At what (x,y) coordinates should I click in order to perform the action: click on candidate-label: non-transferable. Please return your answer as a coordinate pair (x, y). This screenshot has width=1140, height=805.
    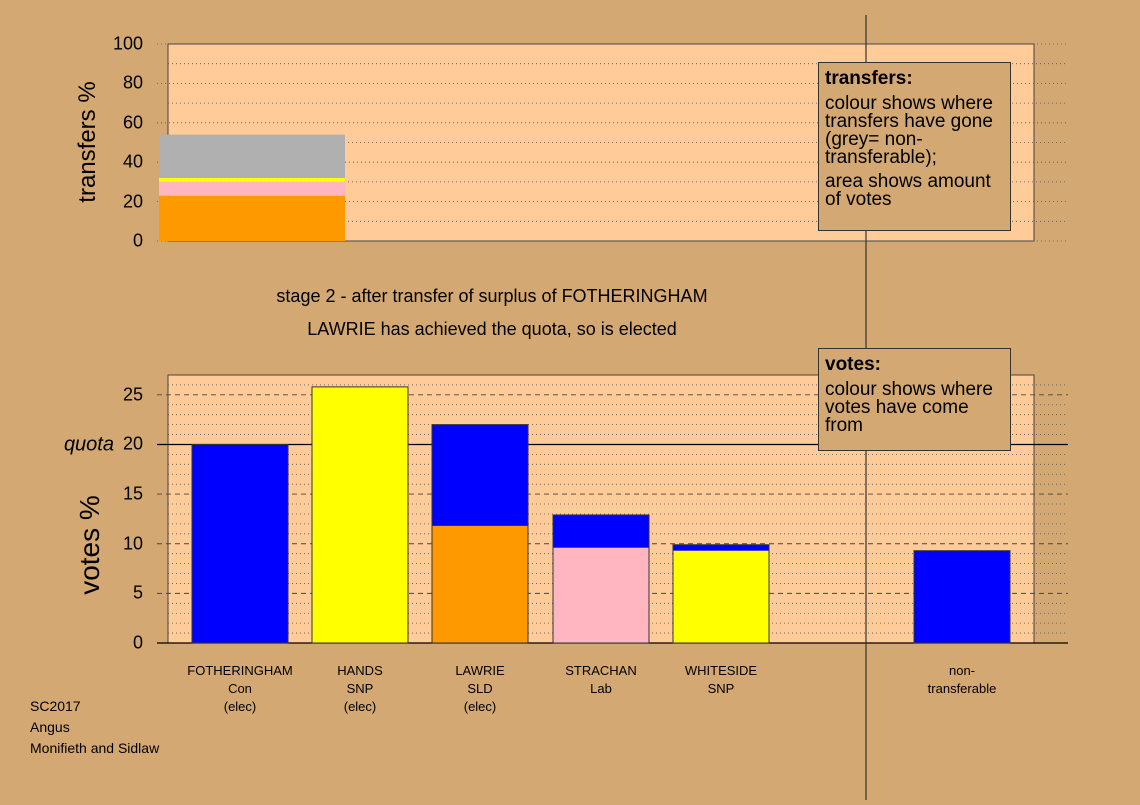
    Looking at the image, I should click on (962, 680).